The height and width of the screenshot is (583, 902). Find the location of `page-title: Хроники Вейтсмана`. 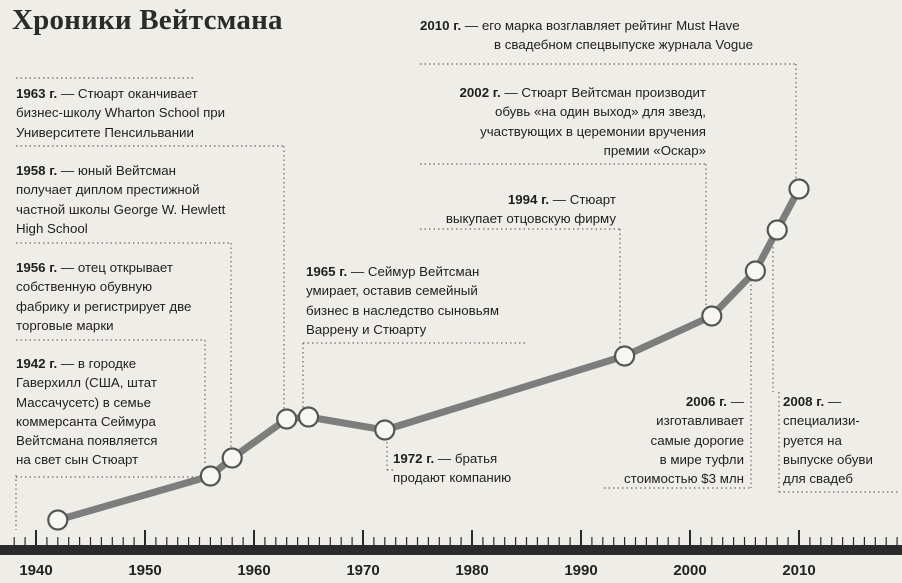

page-title: Хроники Вейтсмана is located at coordinates (147, 20).